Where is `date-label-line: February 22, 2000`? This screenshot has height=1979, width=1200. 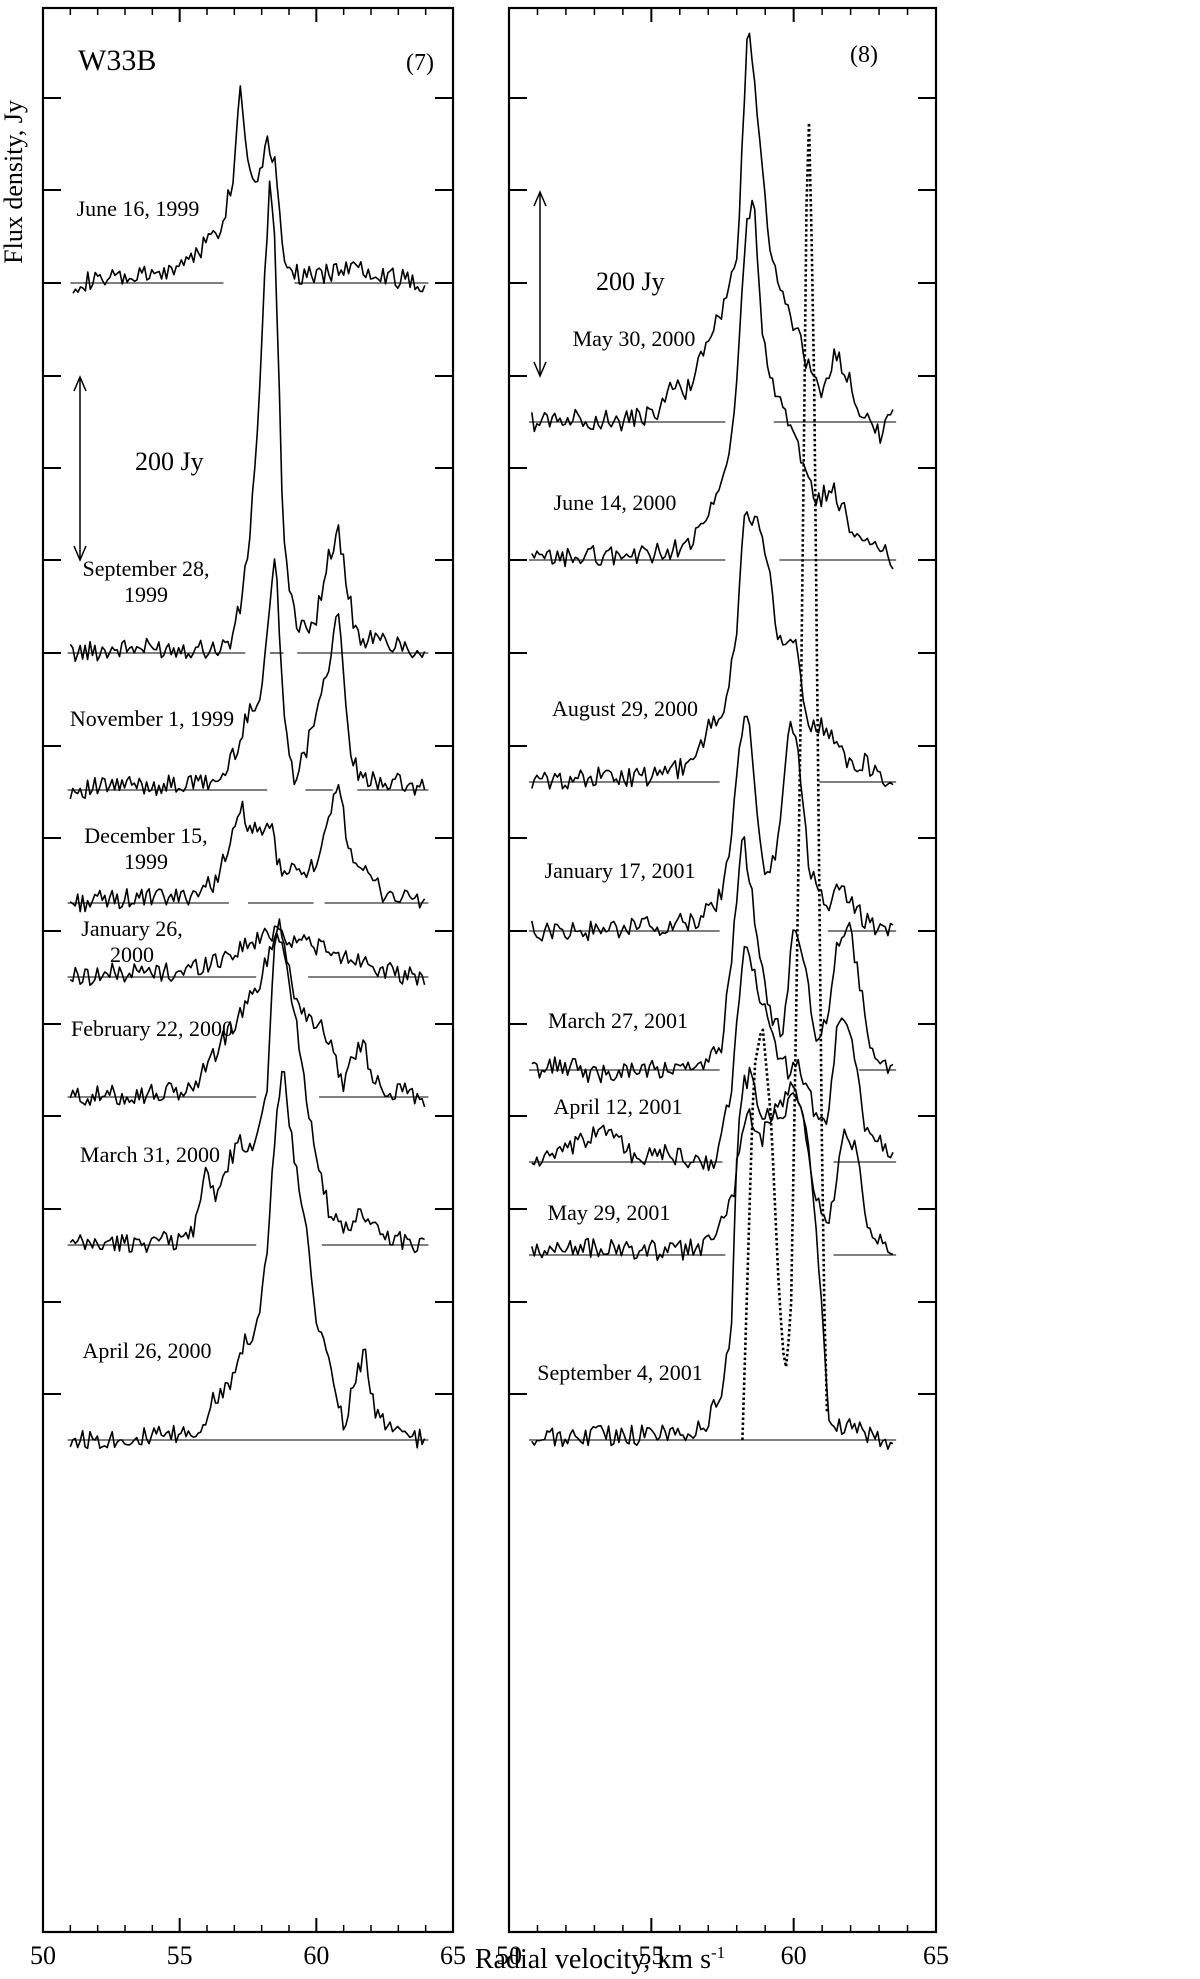 date-label-line: February 22, 2000 is located at coordinates (152, 1028).